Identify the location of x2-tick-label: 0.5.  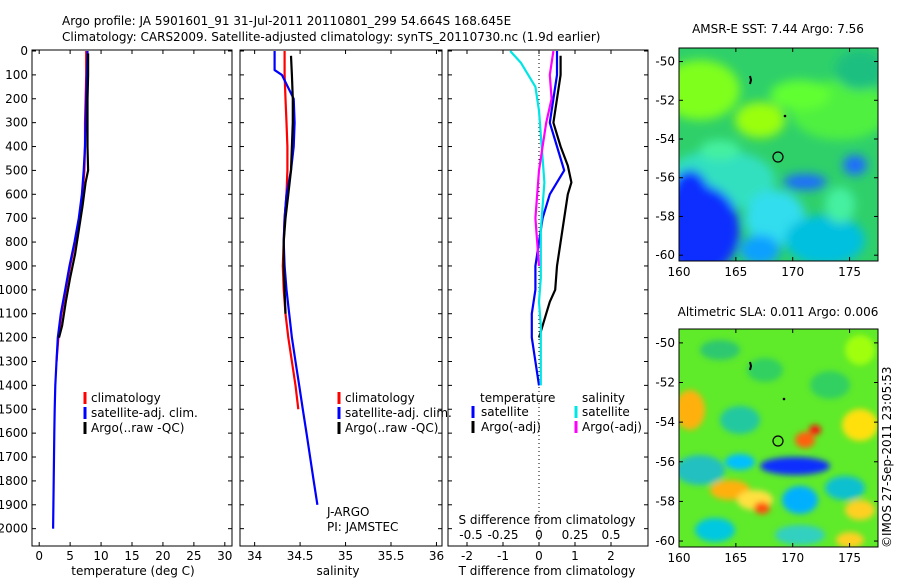
(610, 535).